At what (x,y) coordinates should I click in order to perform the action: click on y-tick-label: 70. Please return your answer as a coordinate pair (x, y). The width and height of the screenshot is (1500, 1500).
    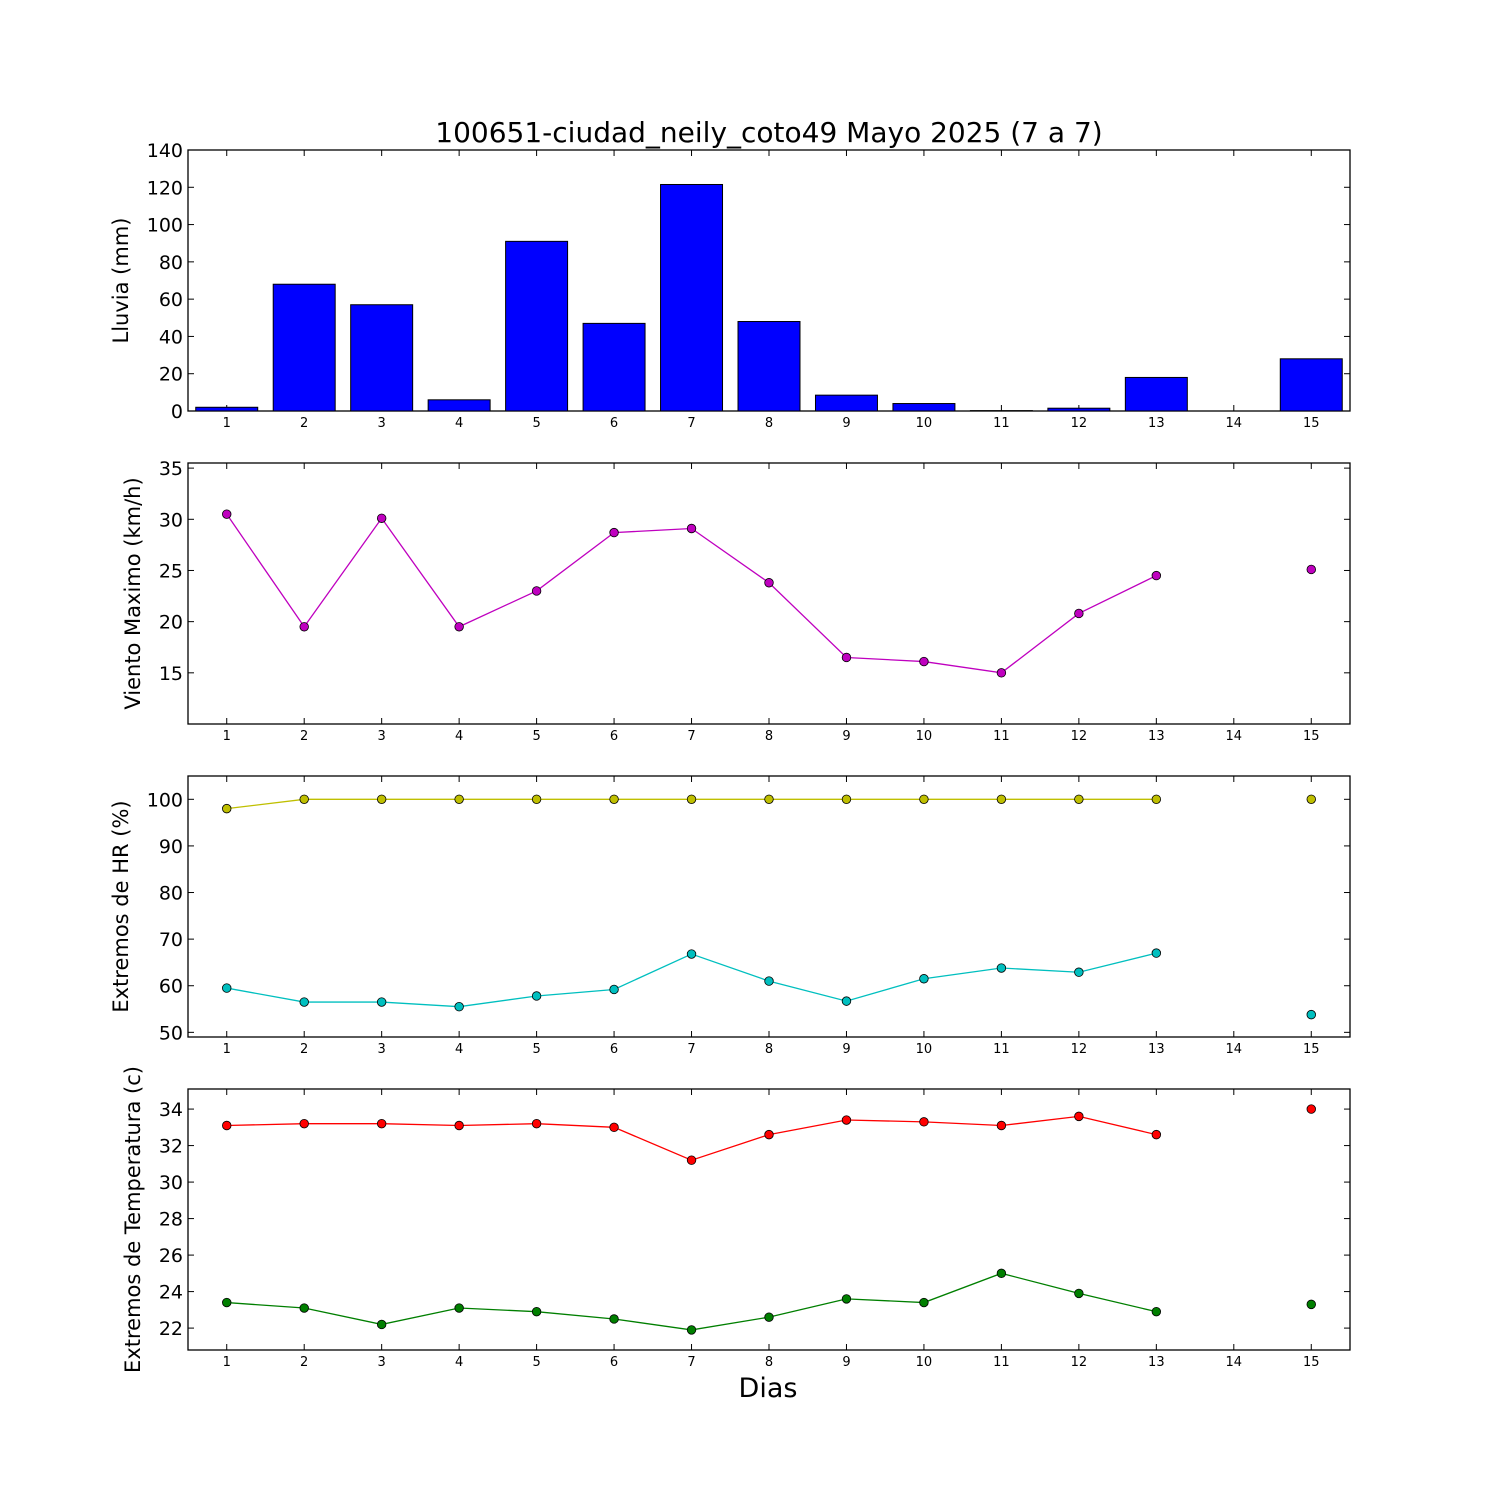
    Looking at the image, I should click on (171, 940).